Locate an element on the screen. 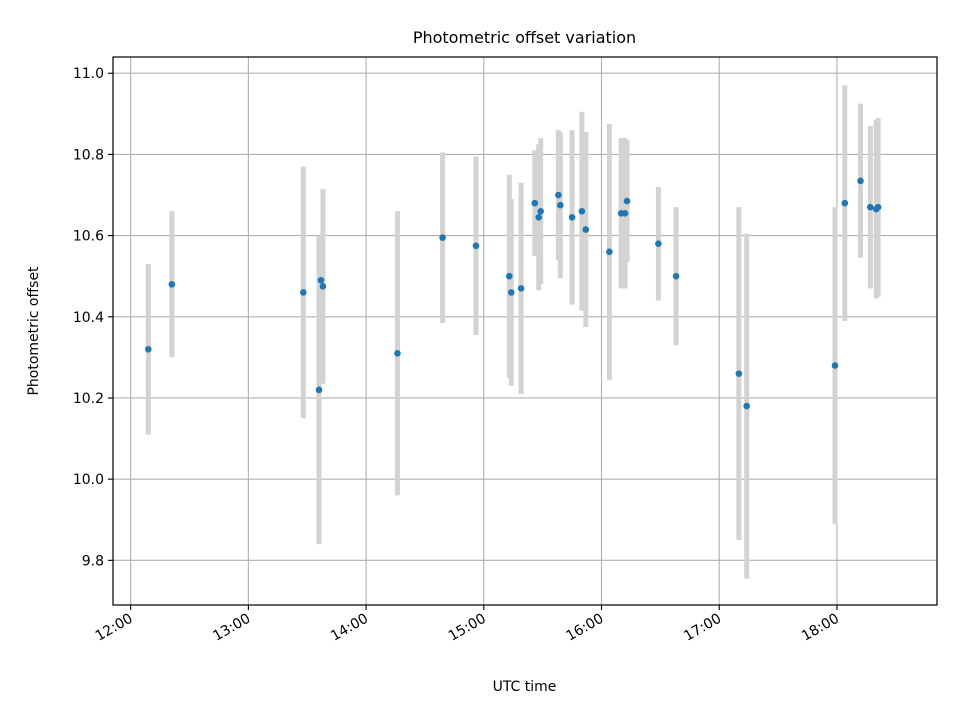 Image resolution: width=960 pixels, height=720 pixels. y-axis-label: Photometric offset is located at coordinates (34, 331).